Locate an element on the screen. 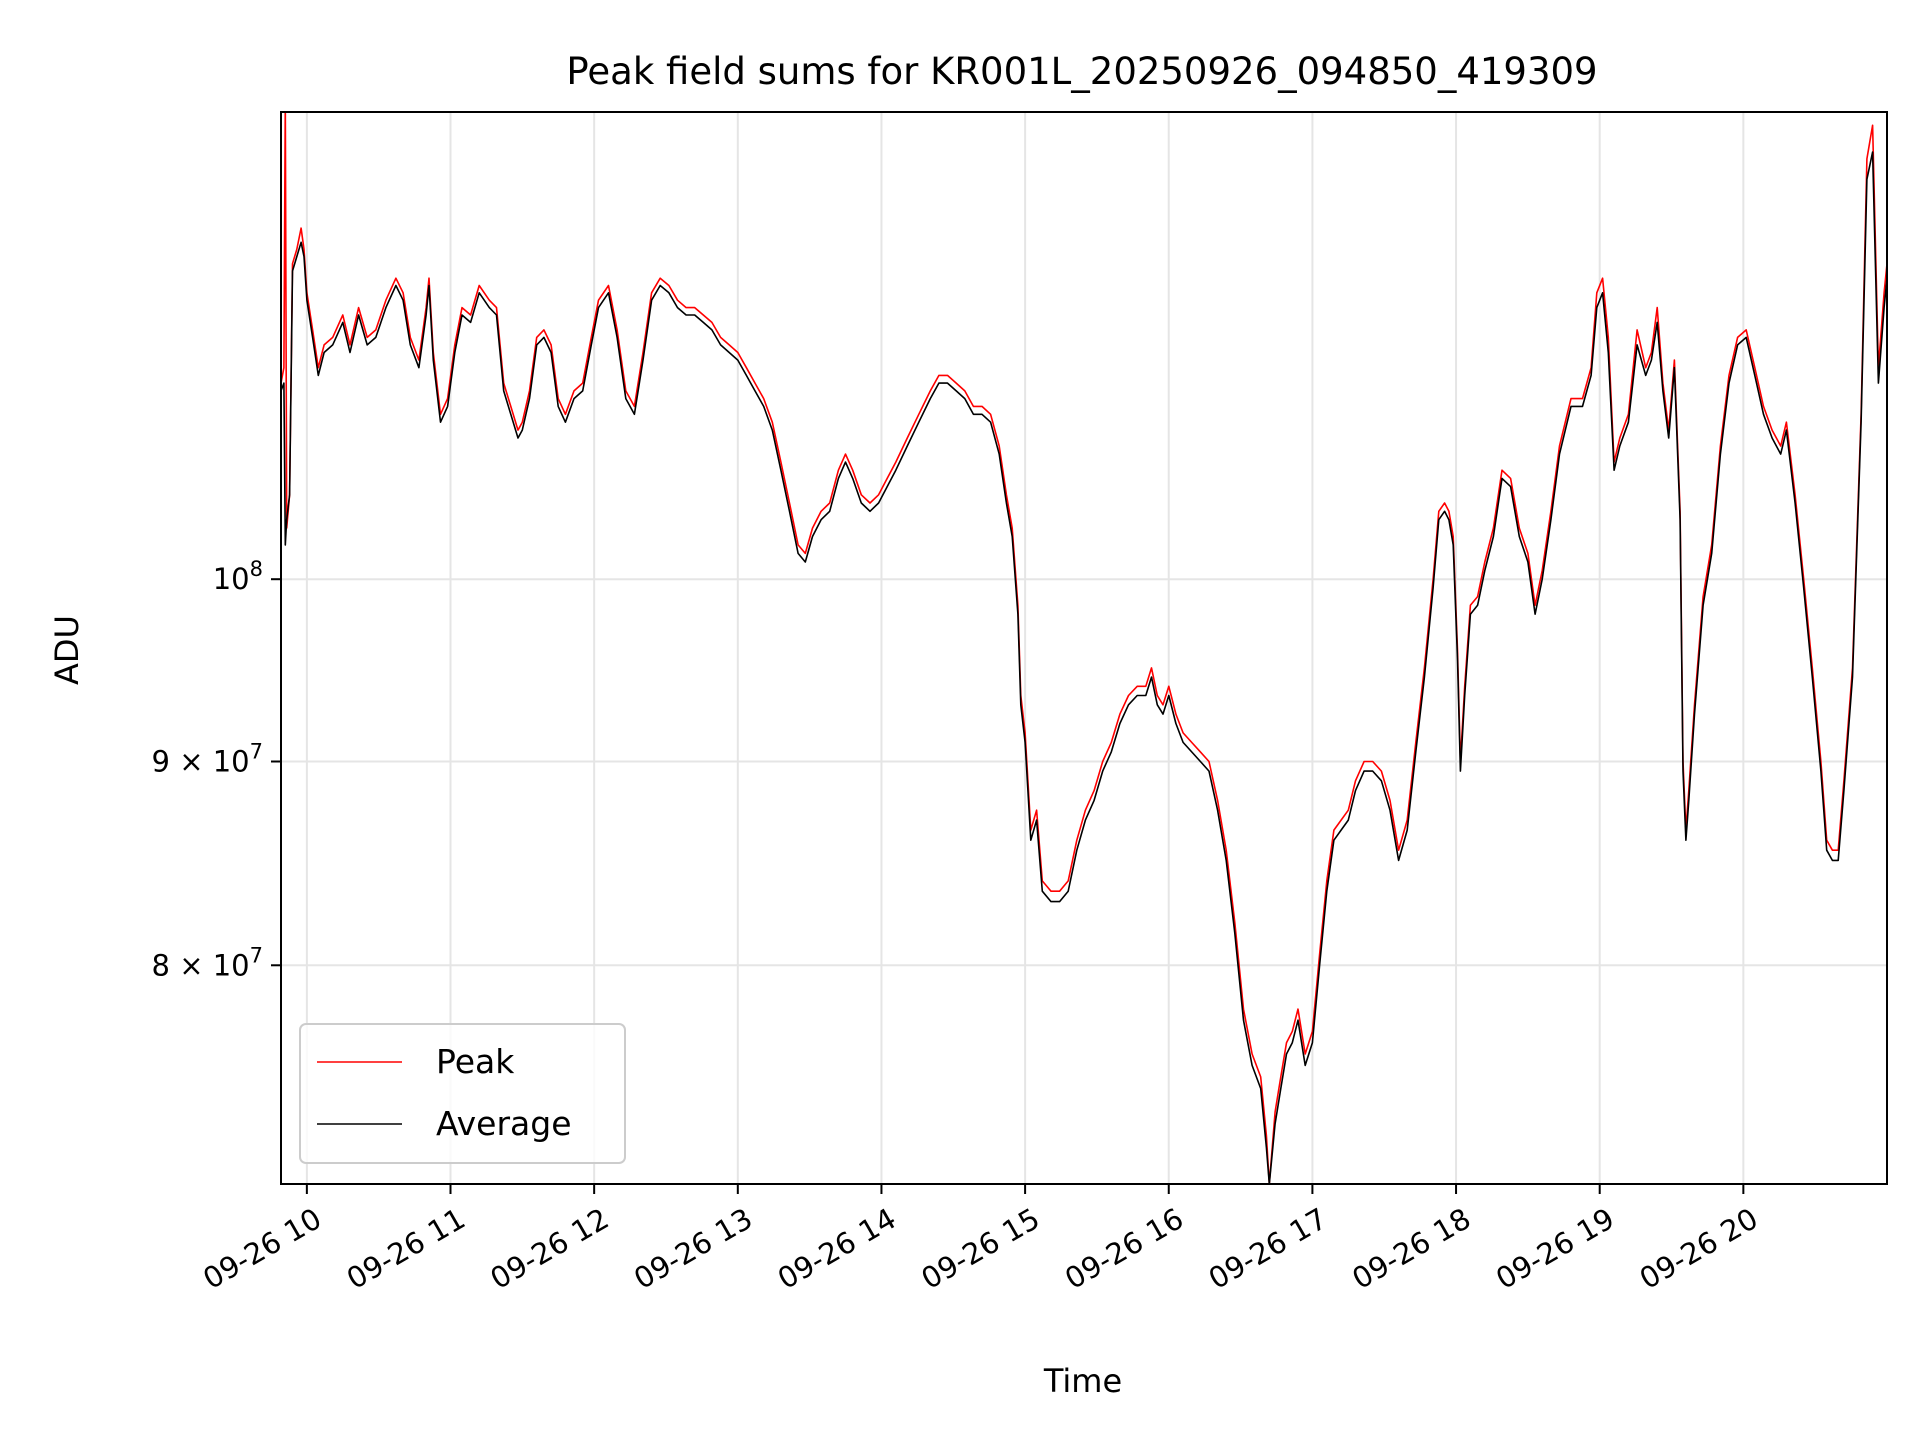  y-tick-label: 8 × 107 is located at coordinates (207, 962).